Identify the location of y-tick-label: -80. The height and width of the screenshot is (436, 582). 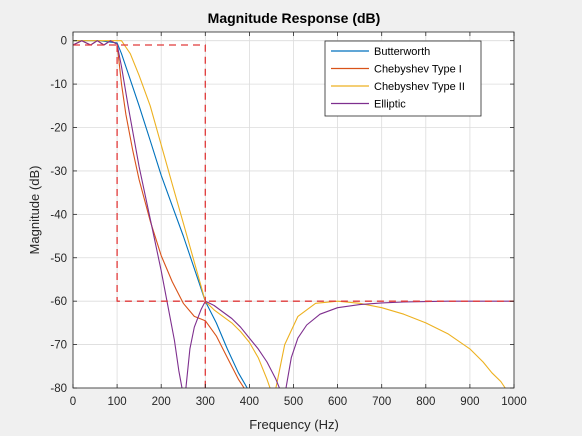
(58, 389).